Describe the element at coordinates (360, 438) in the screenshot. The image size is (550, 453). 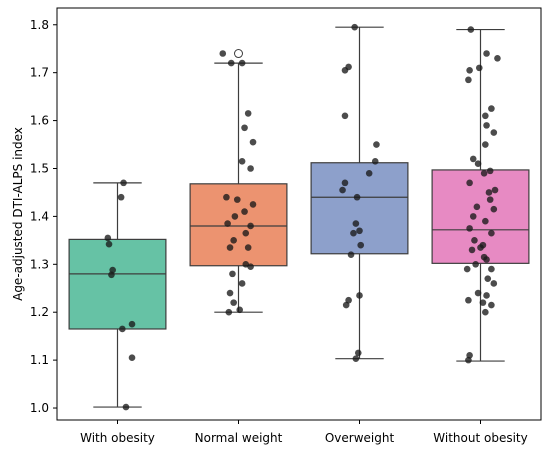
I see `x-tick-label: Overweight` at that location.